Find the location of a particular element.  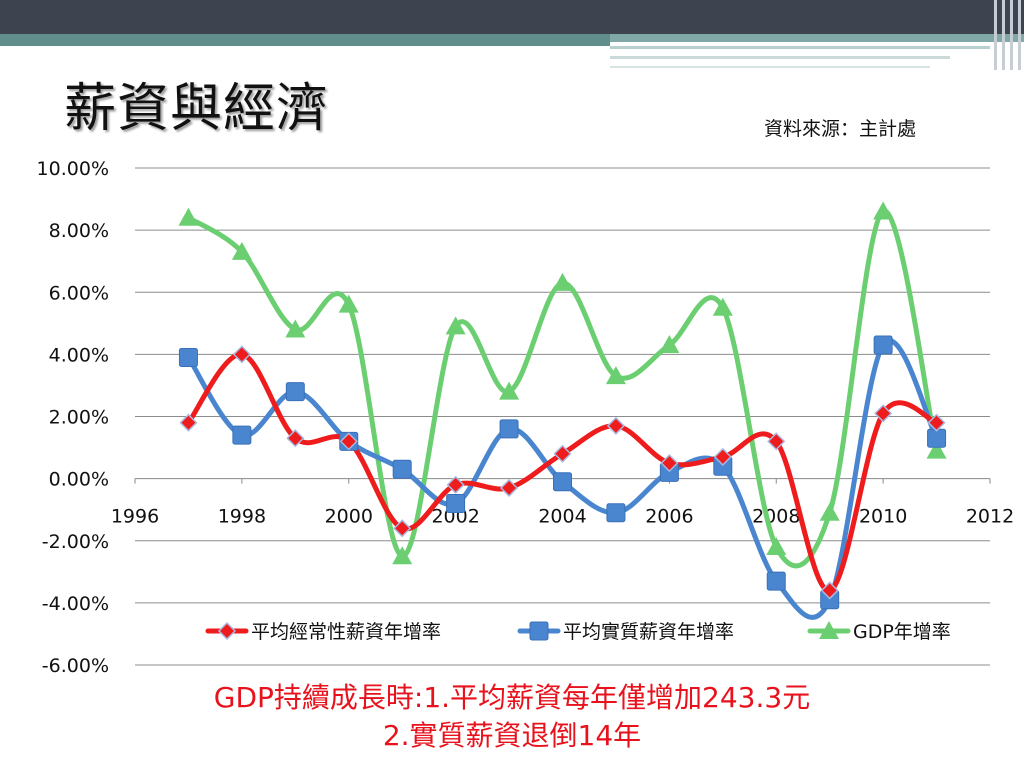

y-tick-label: 0.00% is located at coordinates (79, 480).